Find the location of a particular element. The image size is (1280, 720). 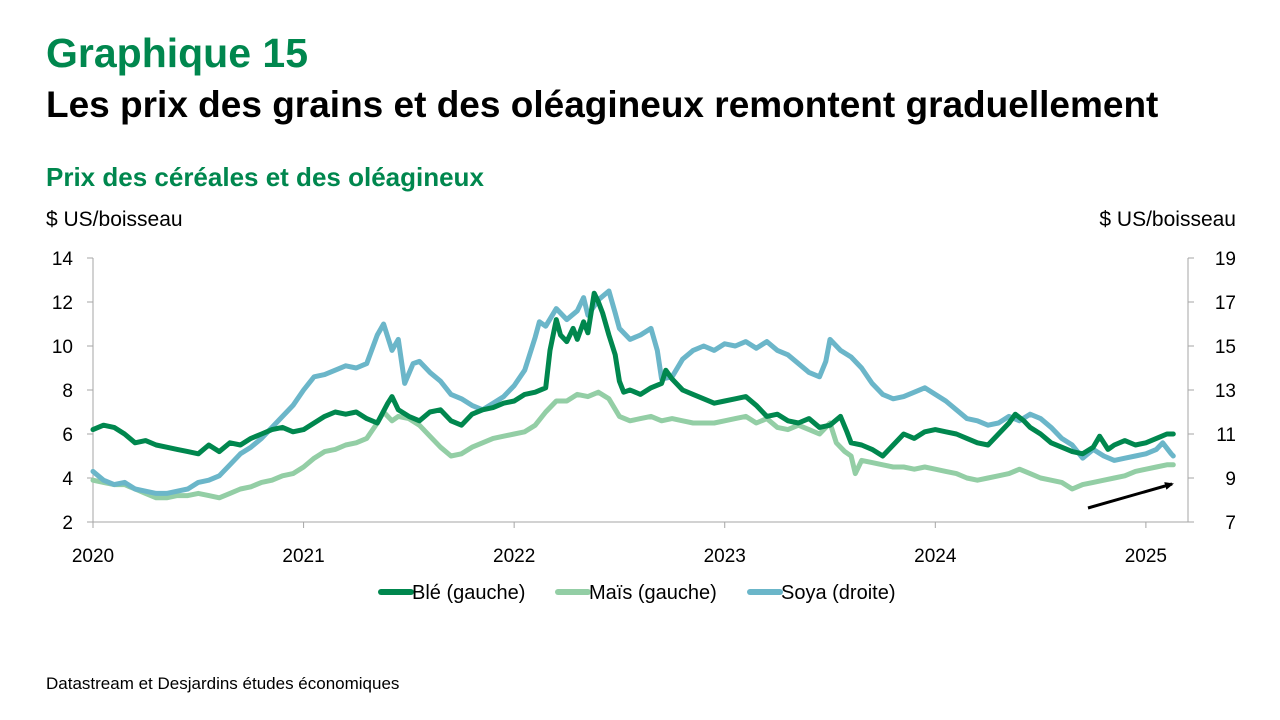

y-left-tick-label: 12 is located at coordinates (62, 303).